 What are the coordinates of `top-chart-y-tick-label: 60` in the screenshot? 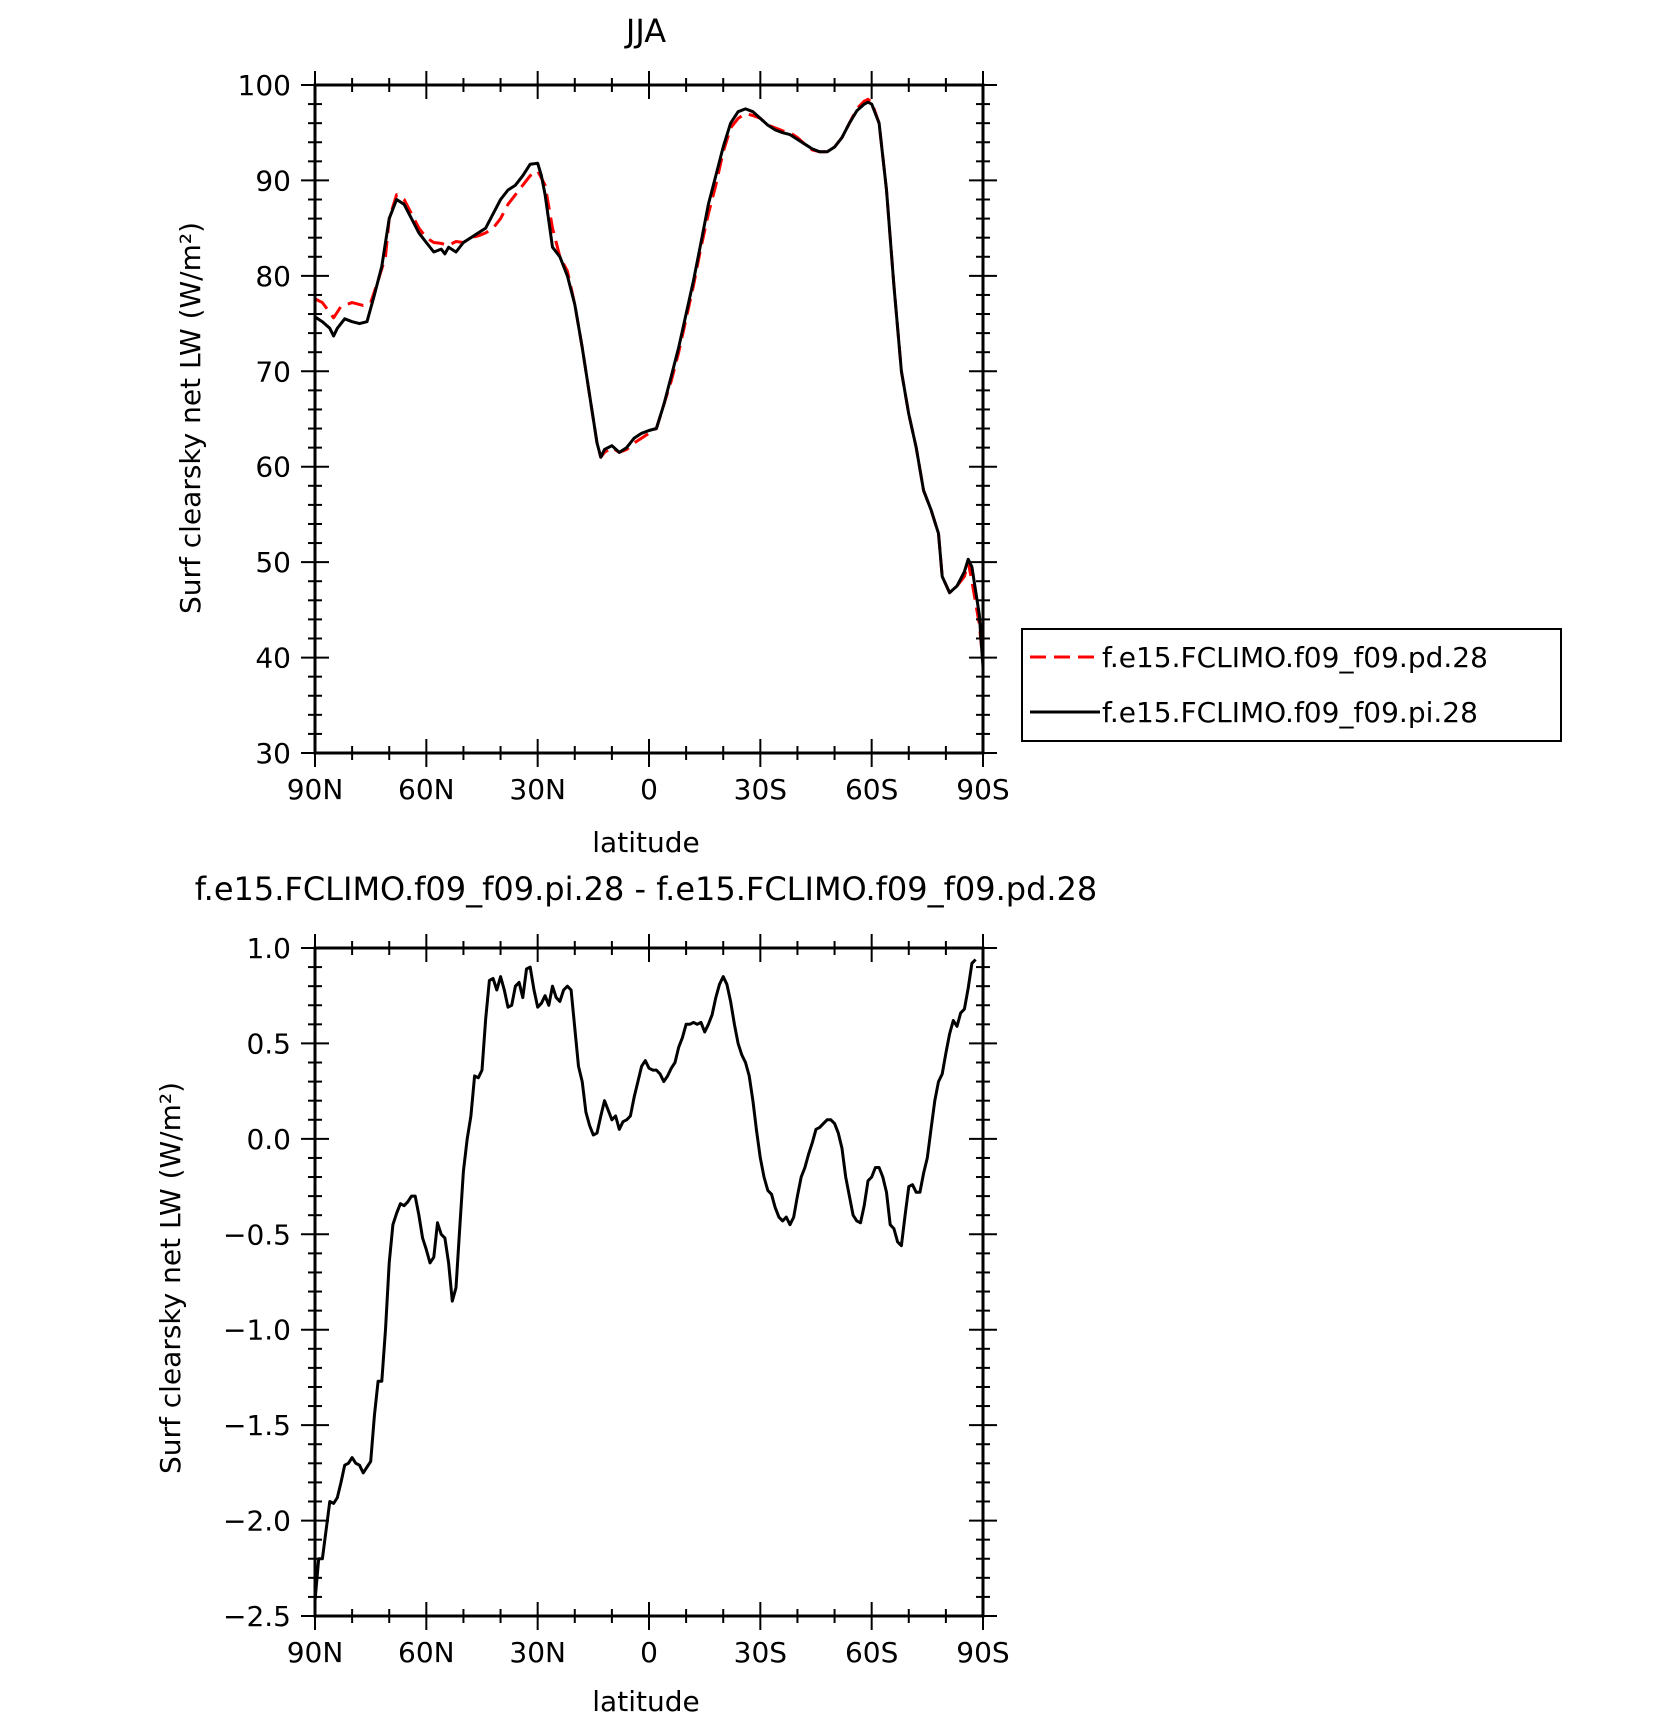 It's located at (273, 467).